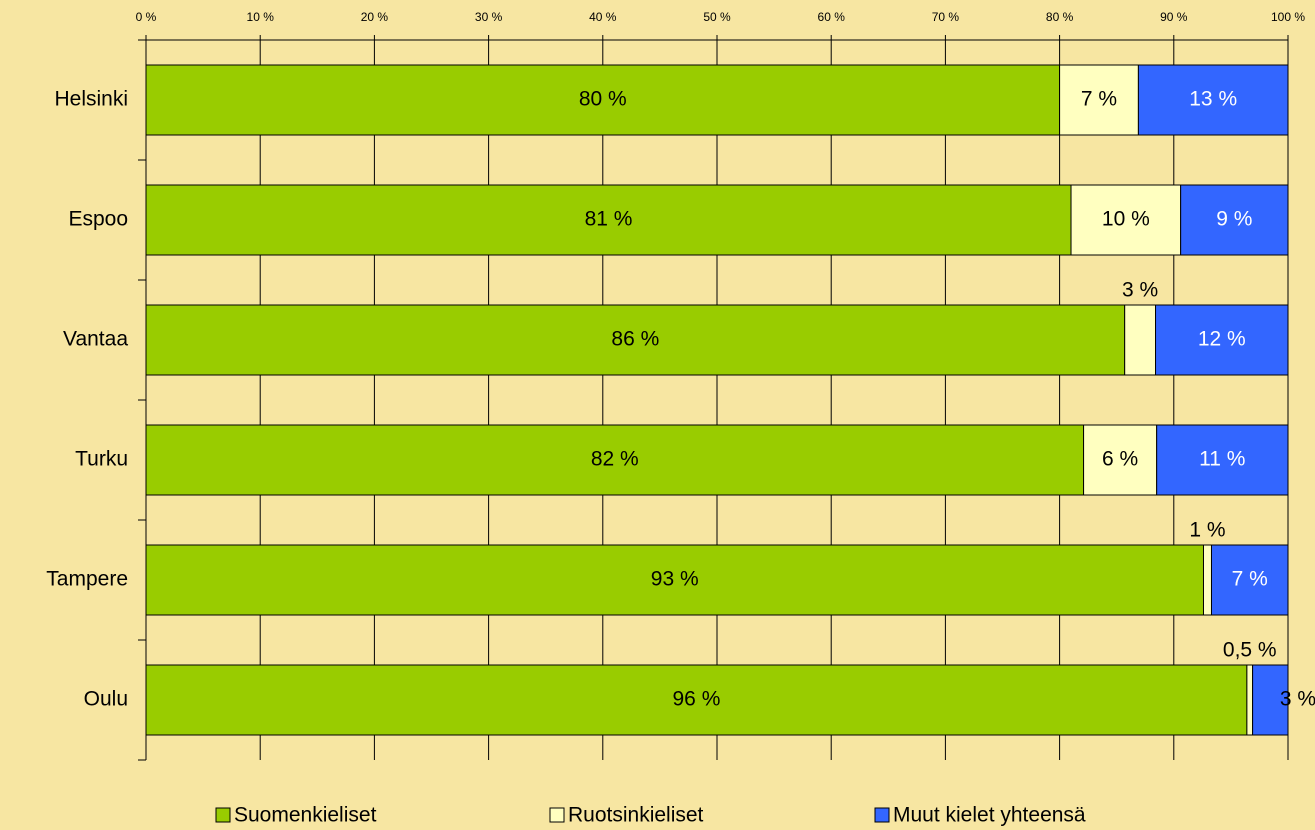 The width and height of the screenshot is (1315, 830). I want to click on x-tick-label: 10 %, so click(261, 17).